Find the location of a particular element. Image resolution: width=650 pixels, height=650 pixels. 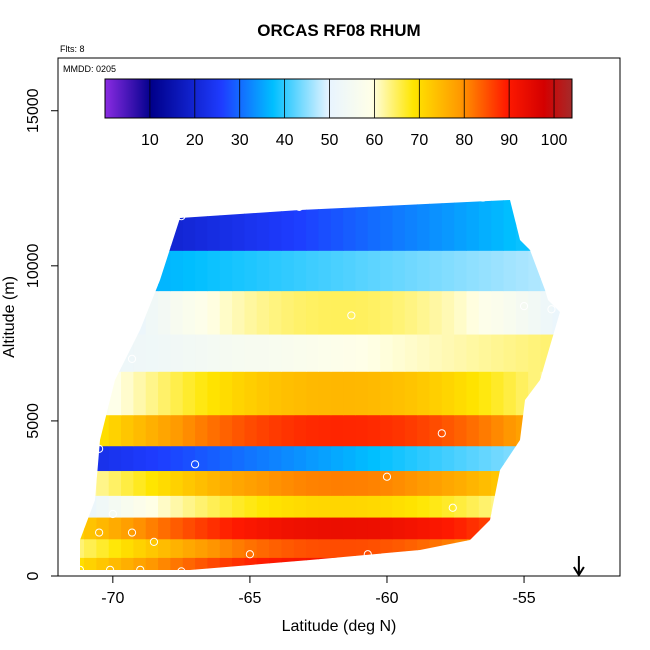

y-tick-label: 15000 is located at coordinates (33, 110).